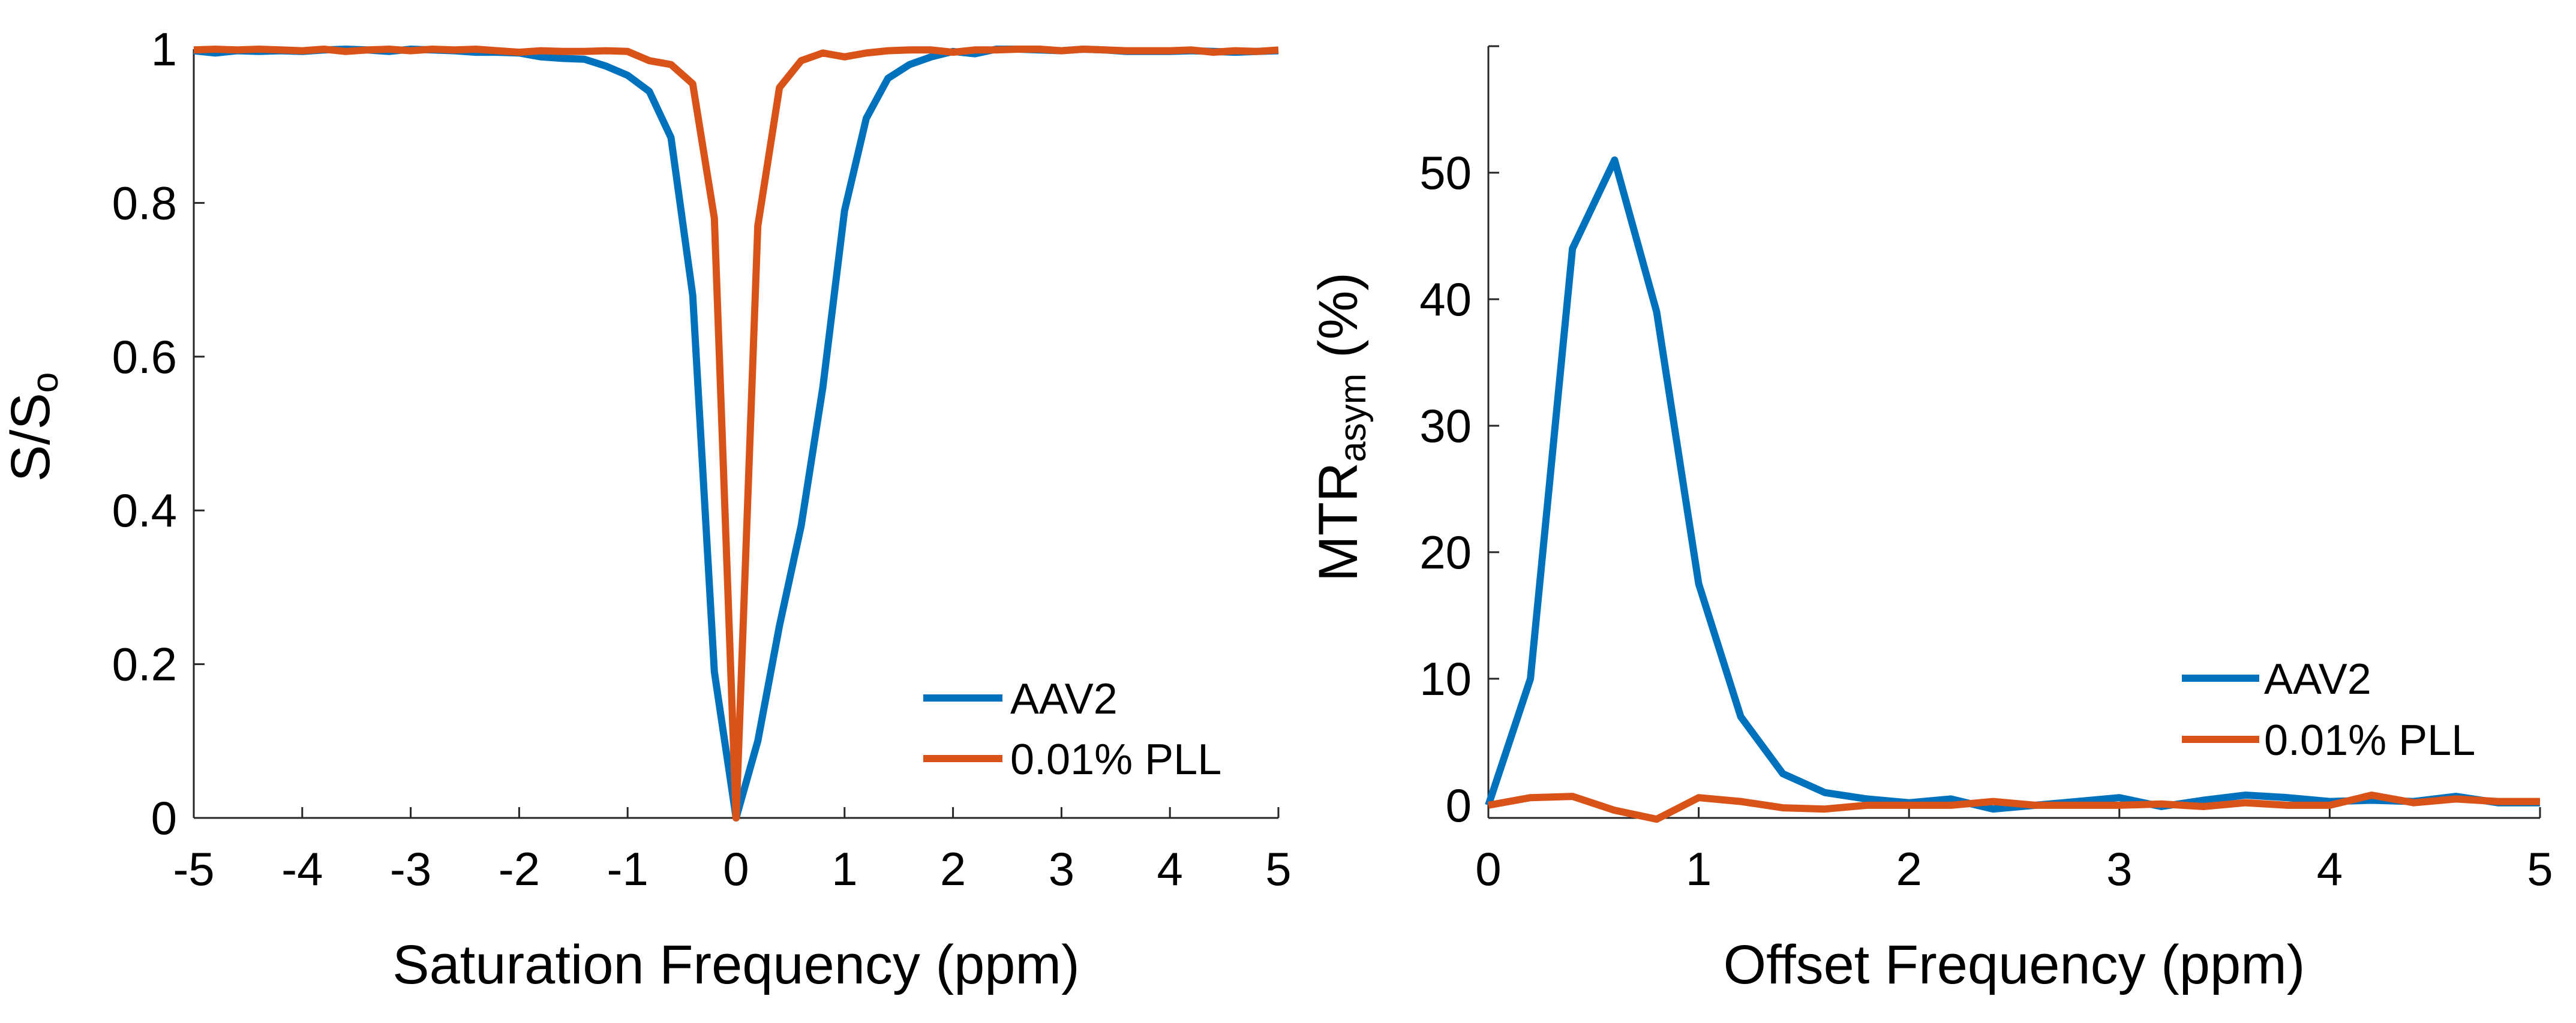 The image size is (2576, 1023). What do you see at coordinates (2014, 964) in the screenshot?
I see `x-axis-label: Offset Frequency (ppm)` at bounding box center [2014, 964].